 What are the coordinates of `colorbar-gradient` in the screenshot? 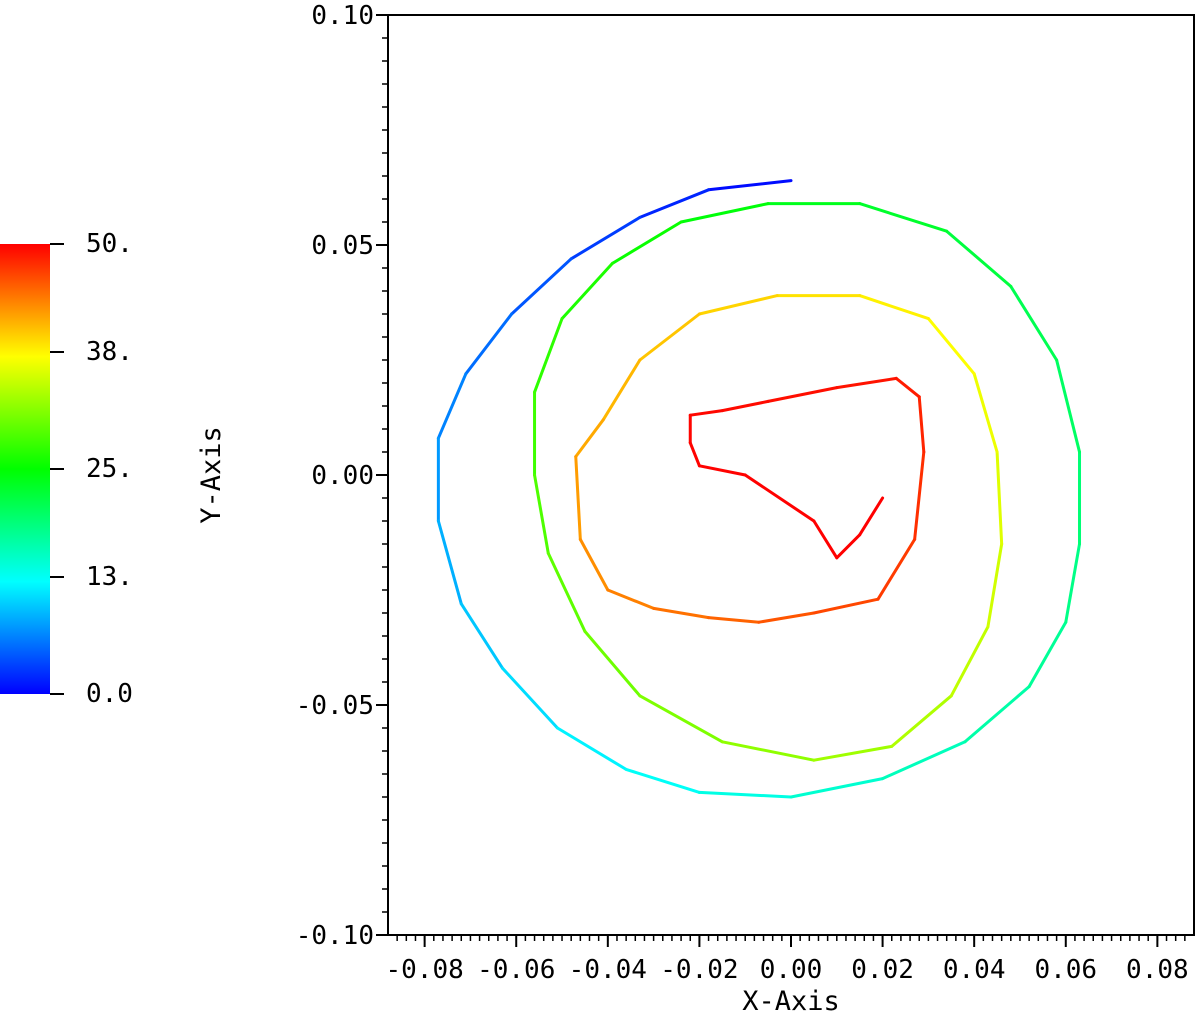 It's located at (25, 469).